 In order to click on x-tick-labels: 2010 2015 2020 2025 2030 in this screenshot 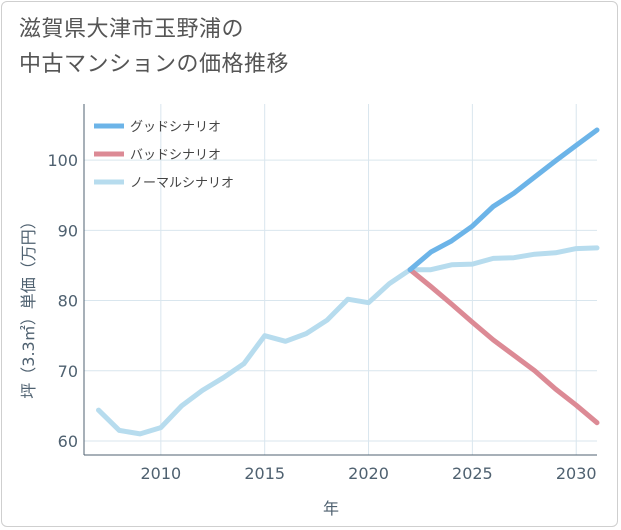, I will do `click(368, 473)`.